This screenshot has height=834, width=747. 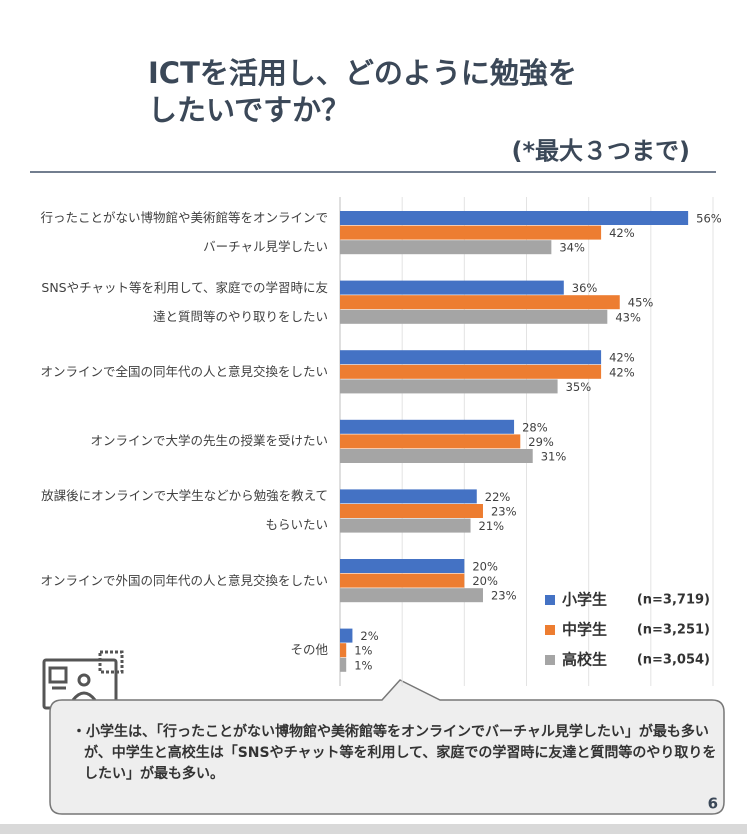 I want to click on bottom-strip, so click(x=373, y=829).